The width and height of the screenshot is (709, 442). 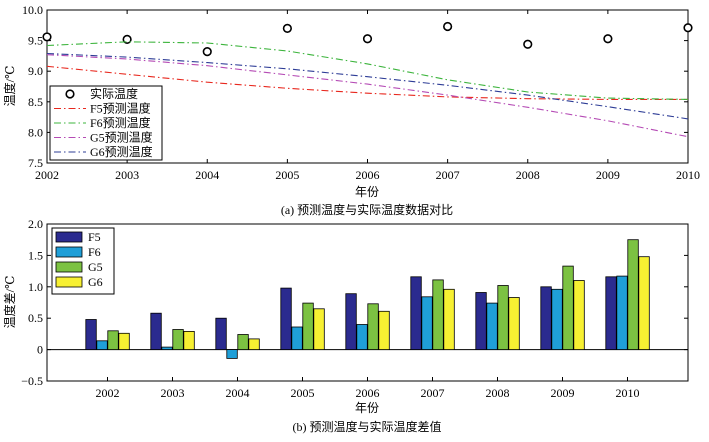 What do you see at coordinates (121, 137) in the screenshot?
I see `chart-a-legend-label: G5预测温度` at bounding box center [121, 137].